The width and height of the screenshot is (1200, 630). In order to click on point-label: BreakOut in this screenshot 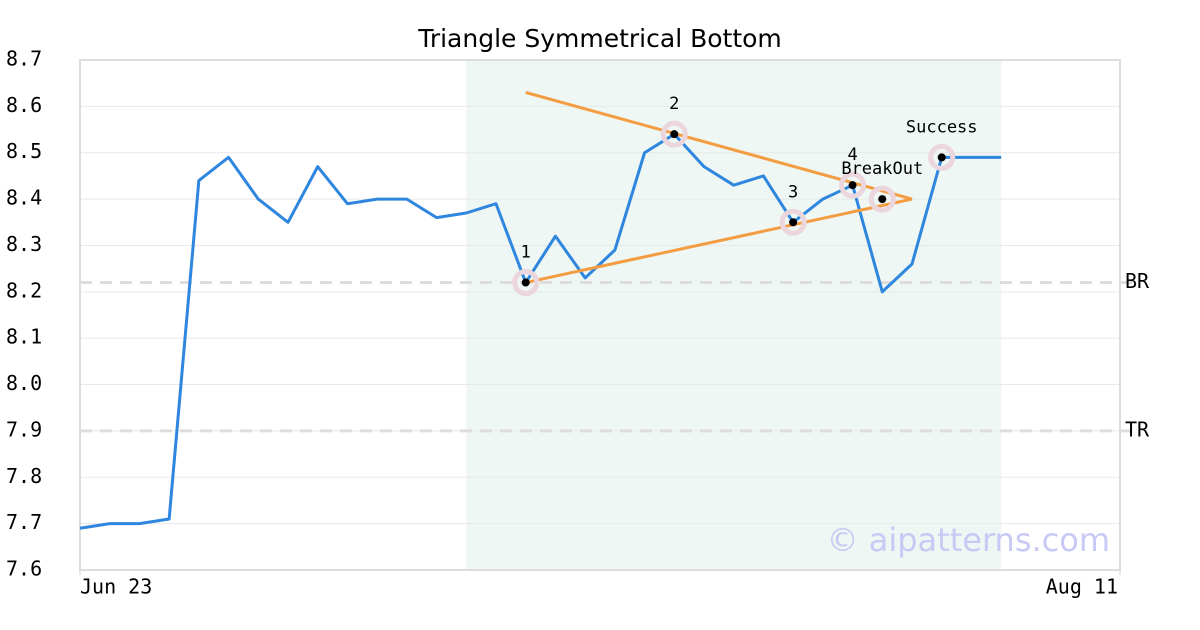, I will do `click(882, 169)`.